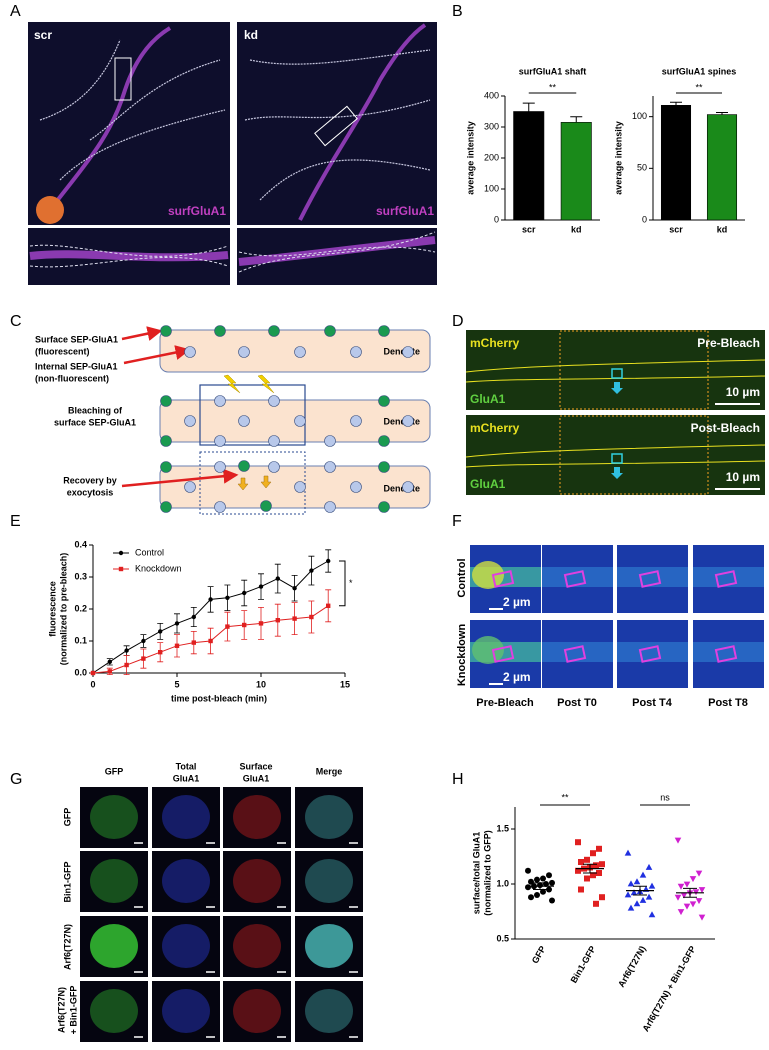  Describe the element at coordinates (644, 219) in the screenshot. I see `y-tick-label: 0` at that location.